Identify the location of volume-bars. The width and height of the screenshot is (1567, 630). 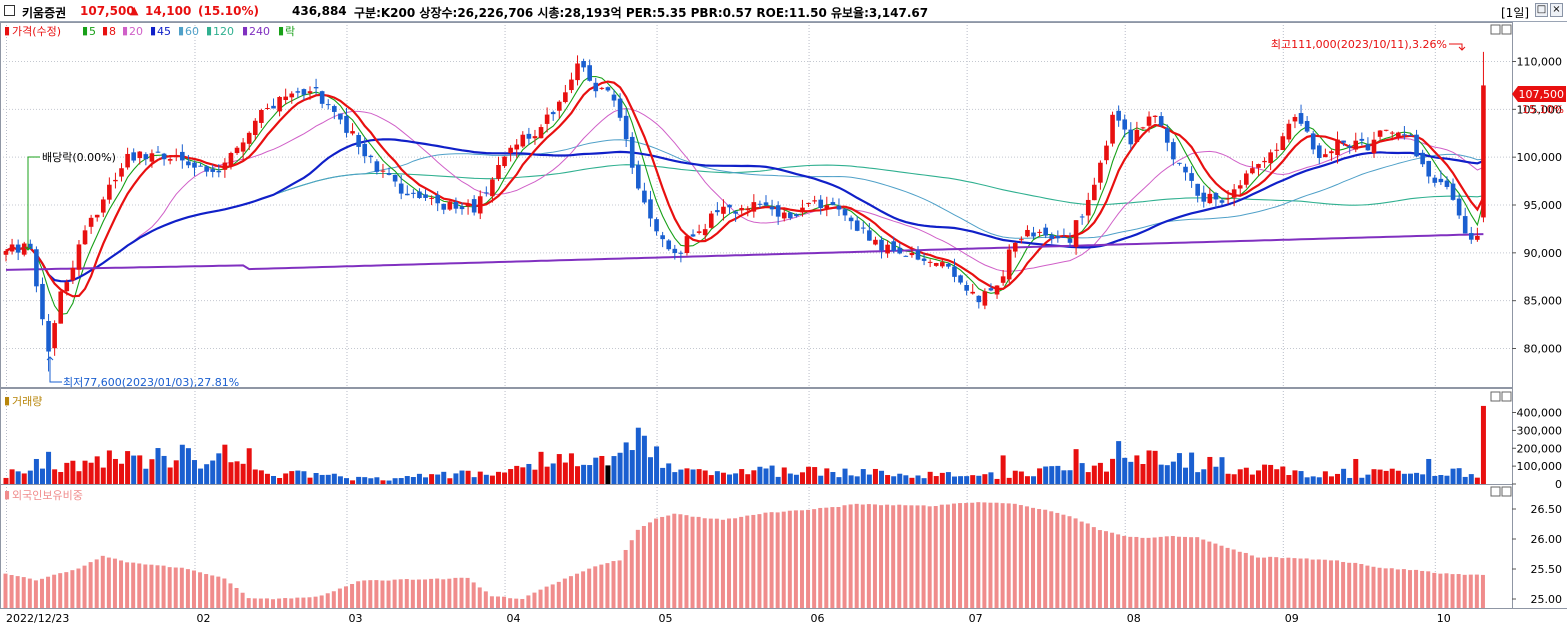
(744, 444).